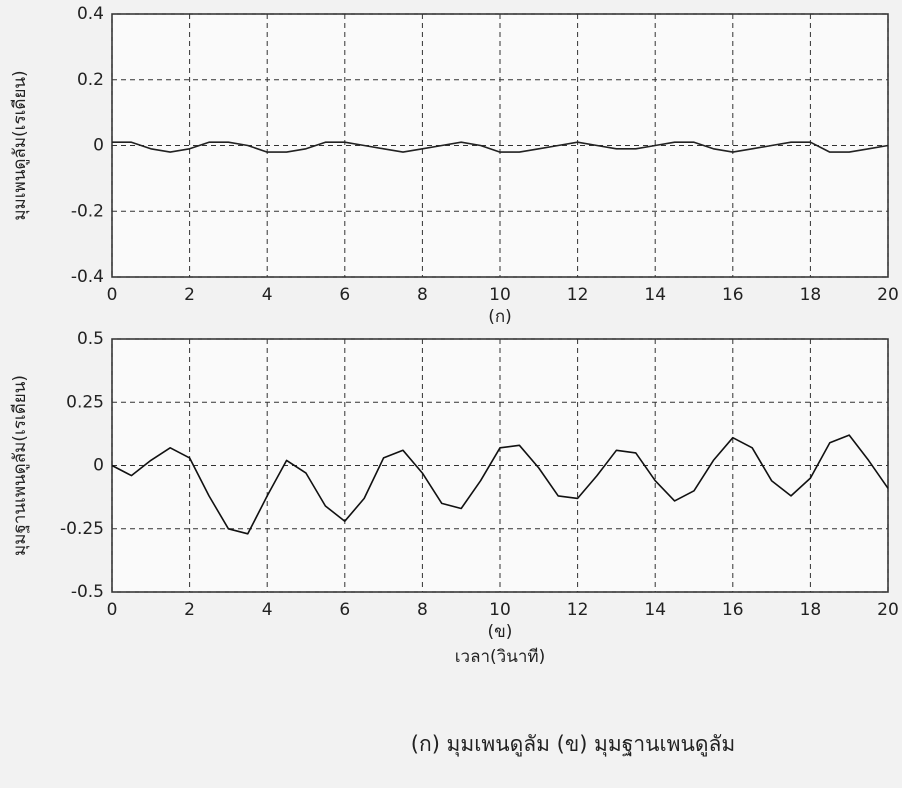 This screenshot has width=902, height=788. Describe the element at coordinates (87, 277) in the screenshot. I see `y-tick-label: -0.4` at that location.